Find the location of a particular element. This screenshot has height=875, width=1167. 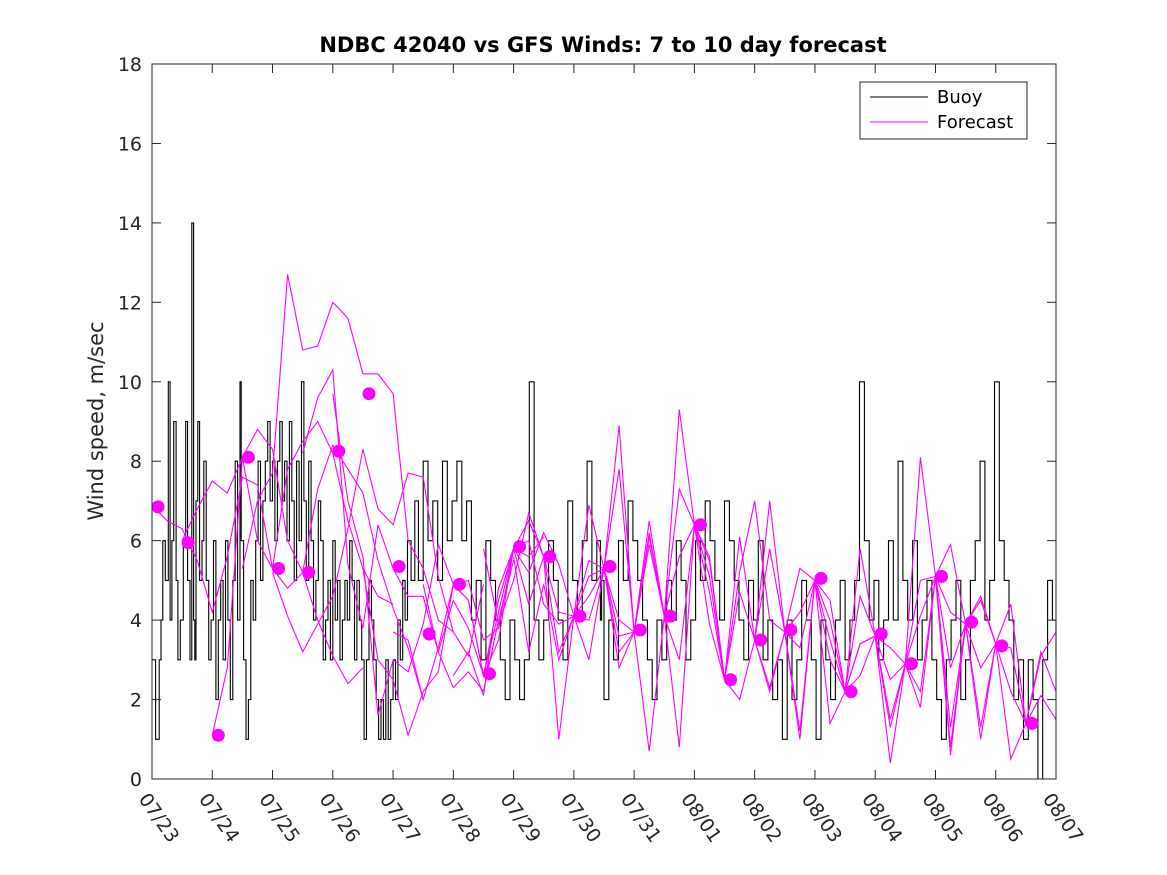

y-tick-label: 12 is located at coordinates (130, 303).